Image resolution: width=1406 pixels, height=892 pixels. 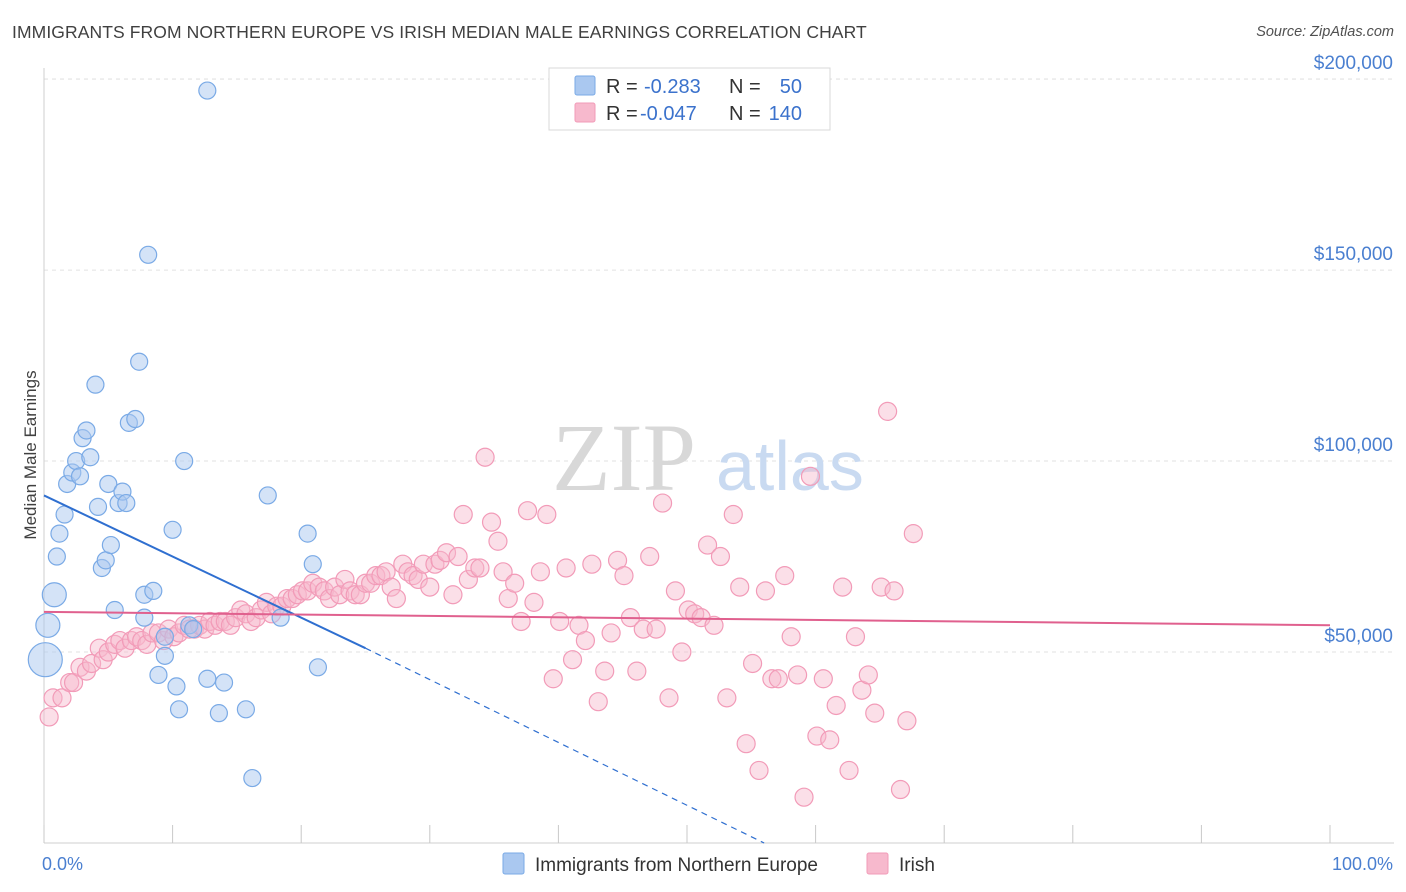 What do you see at coordinates (708, 457) in the screenshot?
I see `watermark: ZIP atlas` at bounding box center [708, 457].